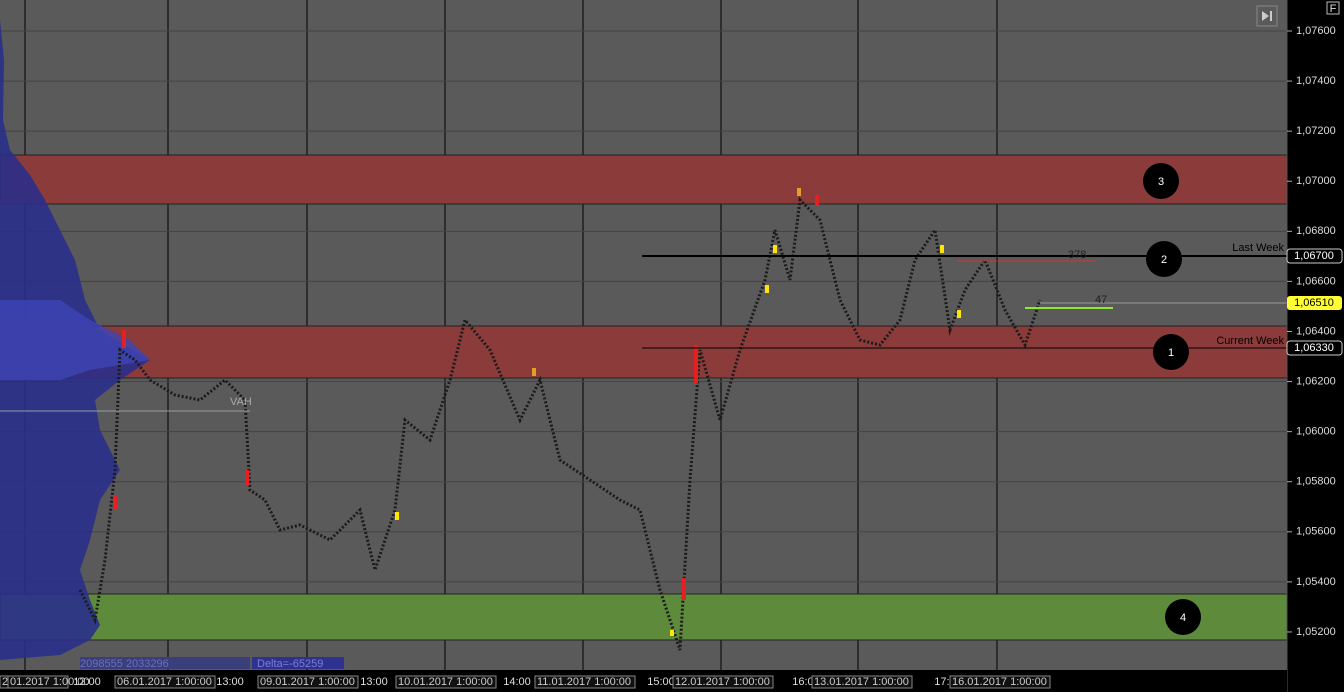 The width and height of the screenshot is (1344, 692). Describe the element at coordinates (1316, 181) in the screenshot. I see `price-label: 1,07000` at that location.